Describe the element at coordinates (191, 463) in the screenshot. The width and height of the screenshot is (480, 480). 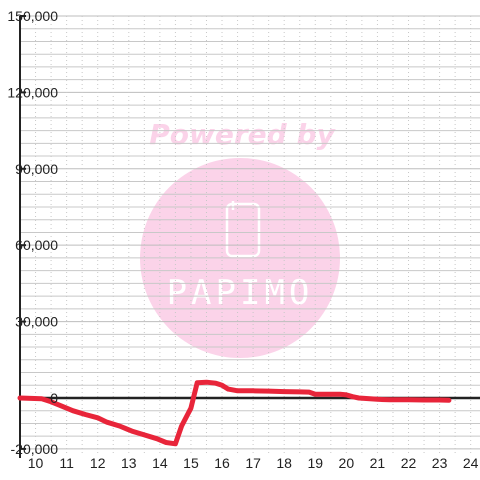
I see `x-tick-label: 15` at that location.